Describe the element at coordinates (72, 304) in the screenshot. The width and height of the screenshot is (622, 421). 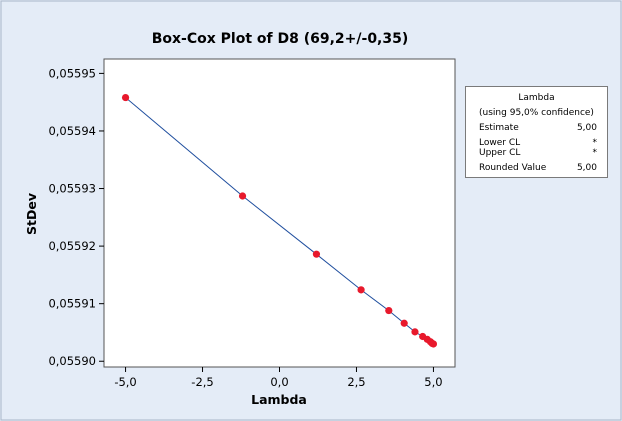
I see `y-tick-label: 0,05591` at that location.